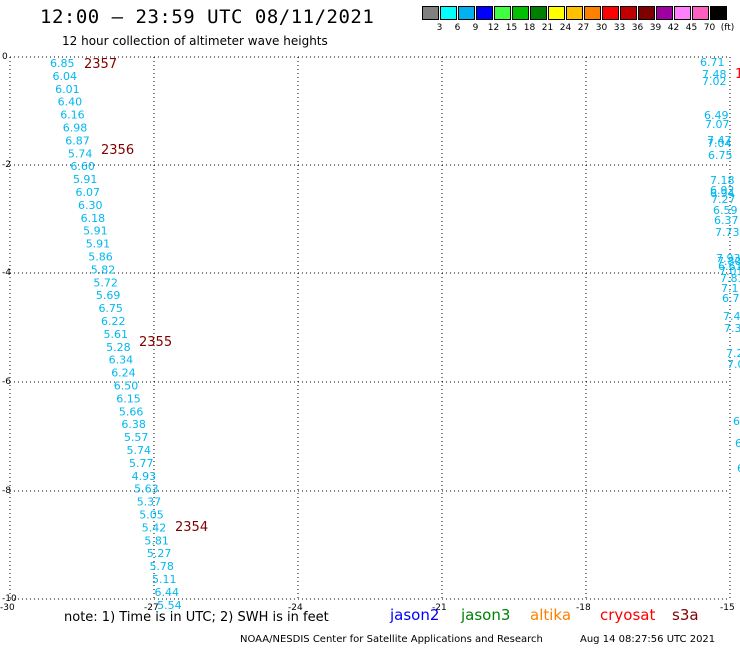 This screenshot has height=650, width=740. Describe the element at coordinates (723, 199) in the screenshot. I see `wave-height-value: 7.27` at that location.